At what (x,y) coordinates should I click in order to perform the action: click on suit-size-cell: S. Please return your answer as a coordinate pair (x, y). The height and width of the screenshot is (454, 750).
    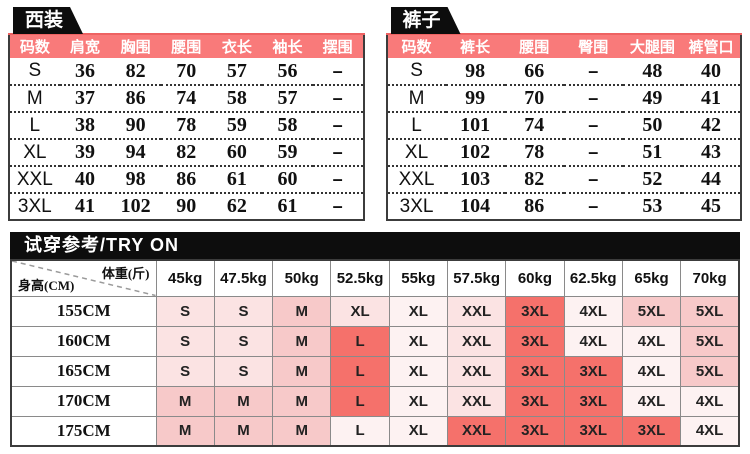
    Looking at the image, I should click on (34, 72).